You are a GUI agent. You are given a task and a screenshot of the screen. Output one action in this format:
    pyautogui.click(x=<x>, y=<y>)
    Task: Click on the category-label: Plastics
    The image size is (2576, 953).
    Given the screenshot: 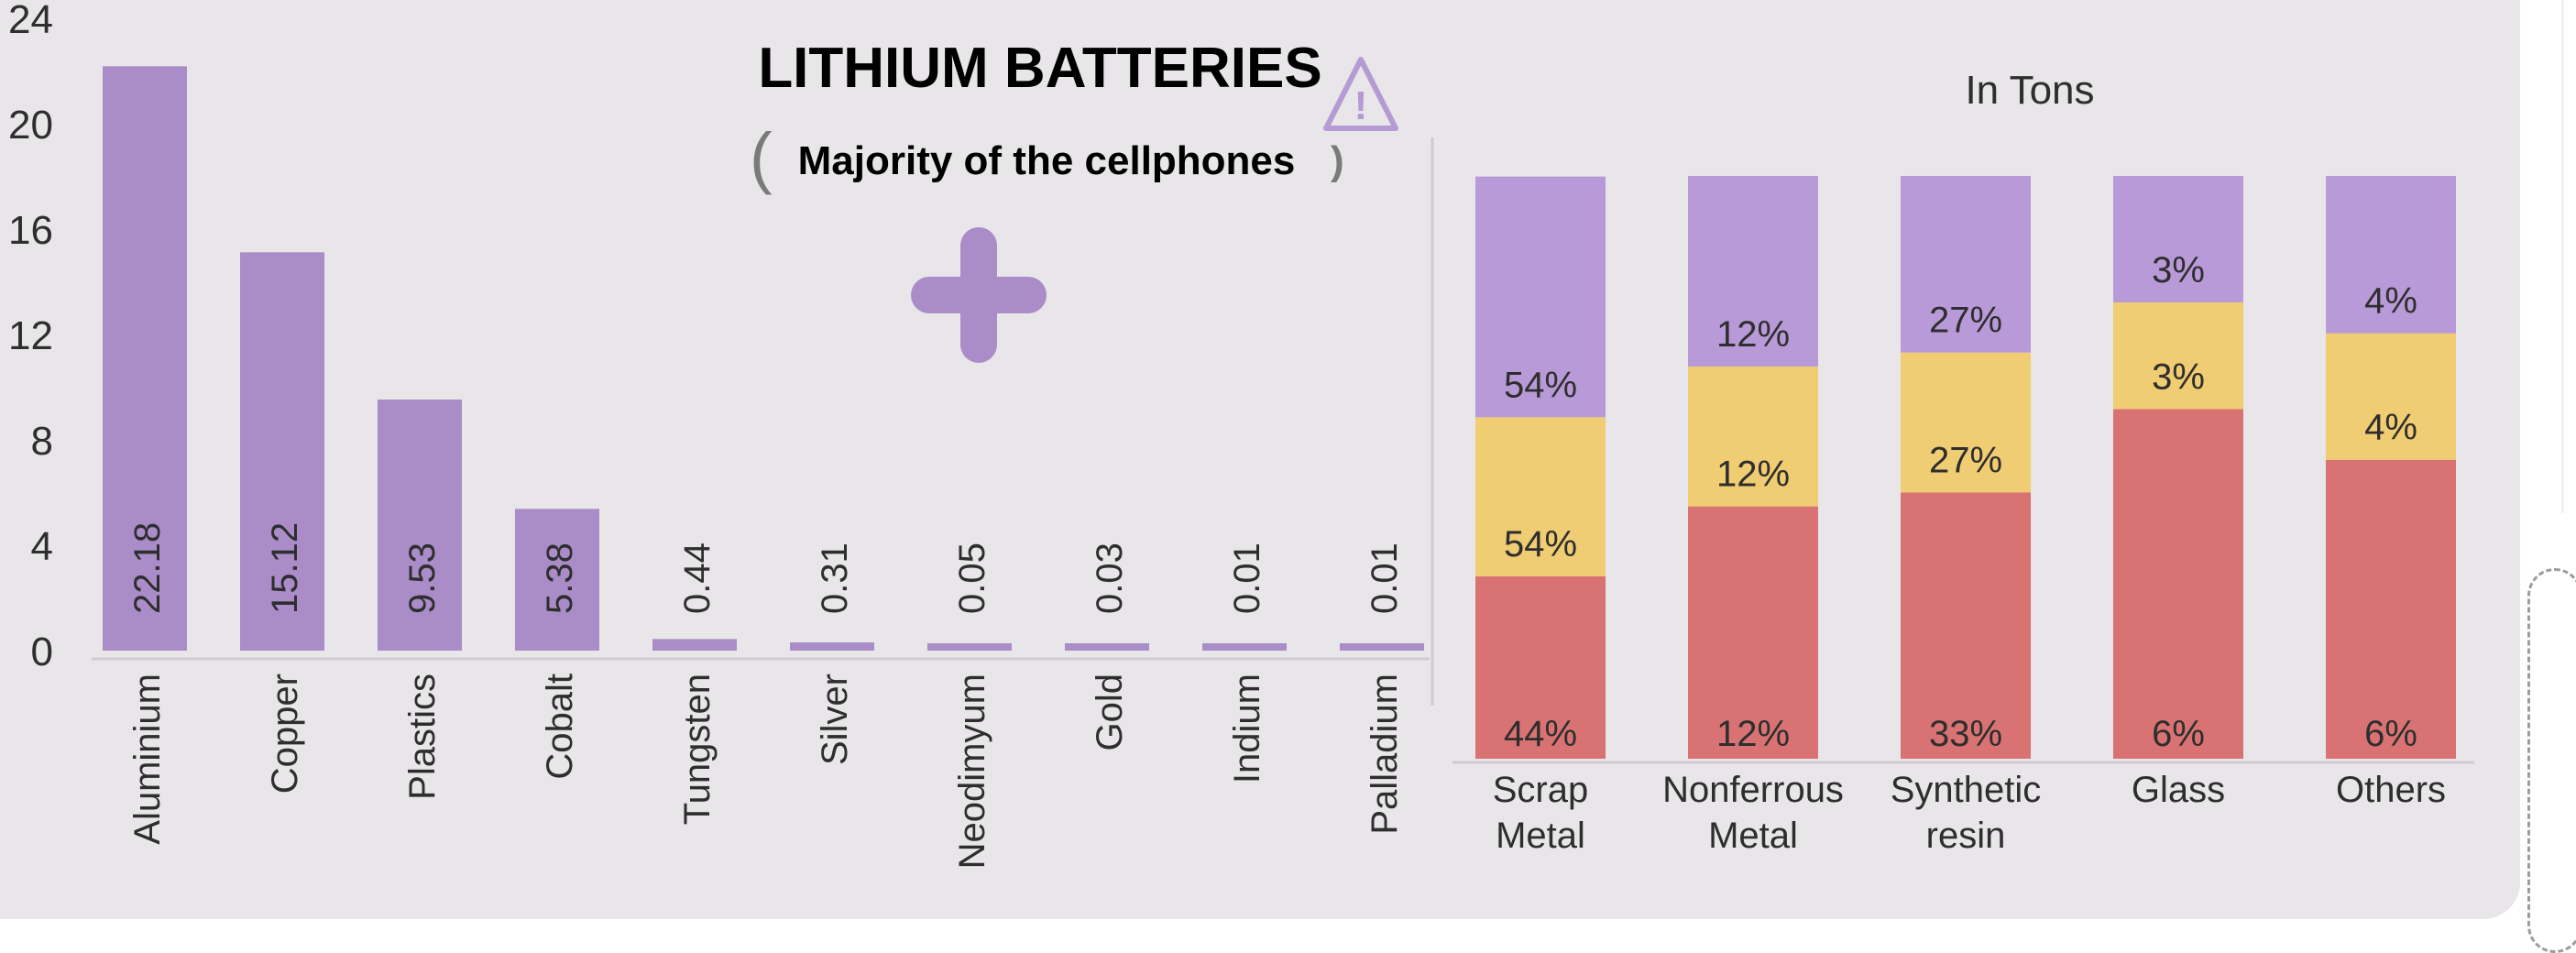 What is the action you would take?
    pyautogui.click(x=423, y=737)
    